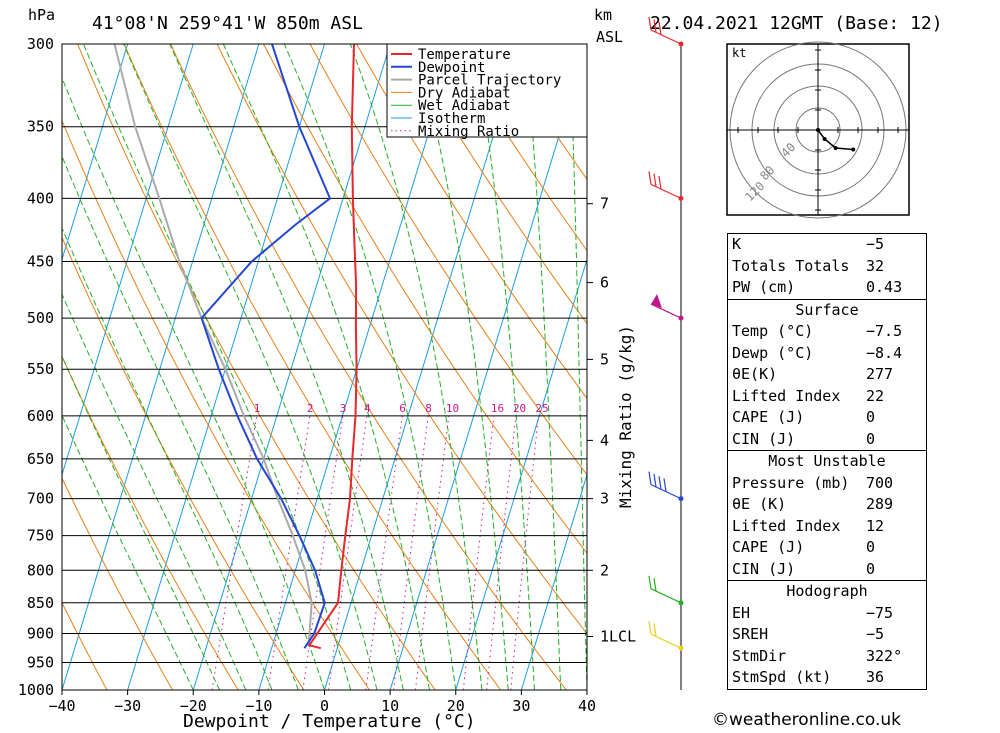 This screenshot has width=1000, height=733. I want to click on pressure-tick-label: 350, so click(40, 127).